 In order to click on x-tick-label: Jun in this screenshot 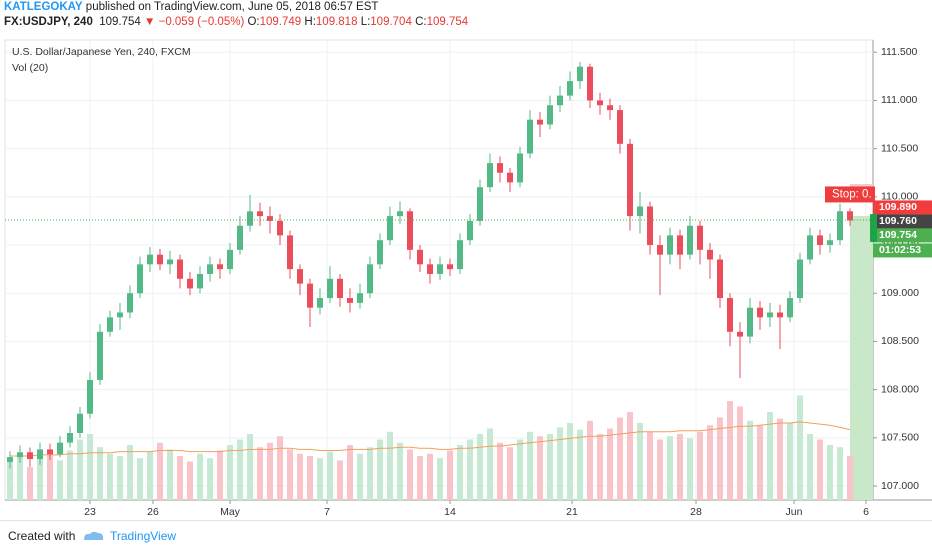, I will do `click(794, 512)`.